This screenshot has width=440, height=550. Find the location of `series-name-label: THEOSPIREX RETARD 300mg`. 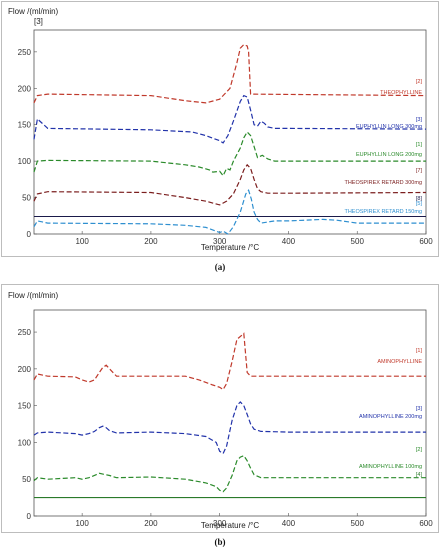

series-name-label: THEOSPIREX RETARD 300mg is located at coordinates (383, 183).